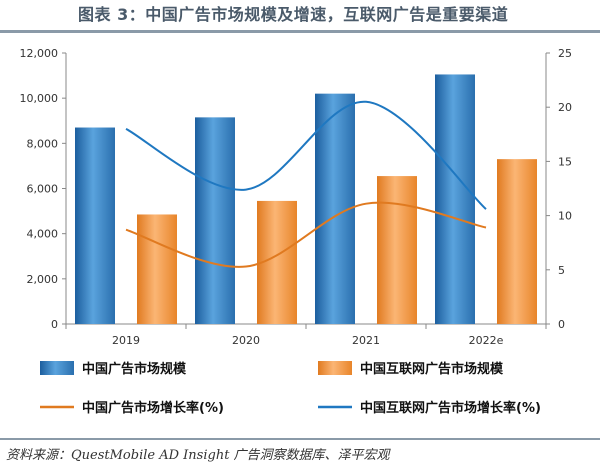 The image size is (600, 471). What do you see at coordinates (565, 107) in the screenshot?
I see `right-tick-label: 20` at bounding box center [565, 107].